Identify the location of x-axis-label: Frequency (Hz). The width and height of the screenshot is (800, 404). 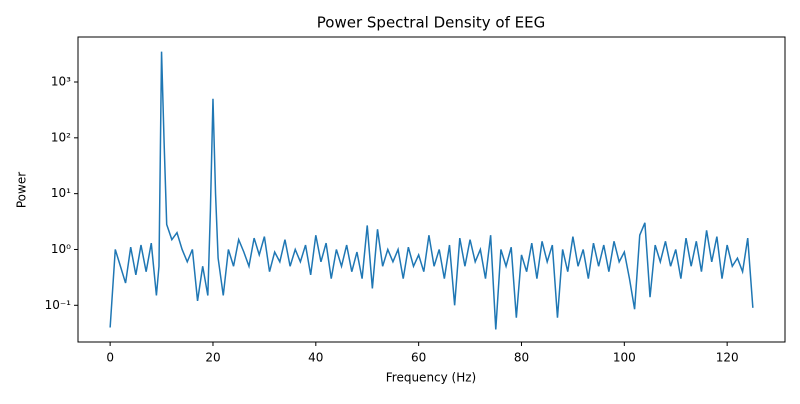
(431, 378).